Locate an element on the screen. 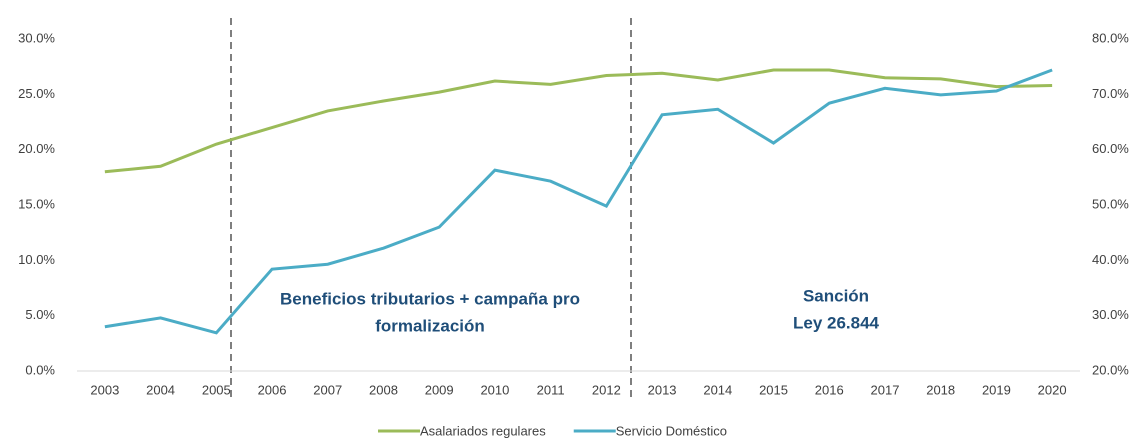 This screenshot has width=1147, height=440. x-tick-label: 2007 is located at coordinates (327, 389).